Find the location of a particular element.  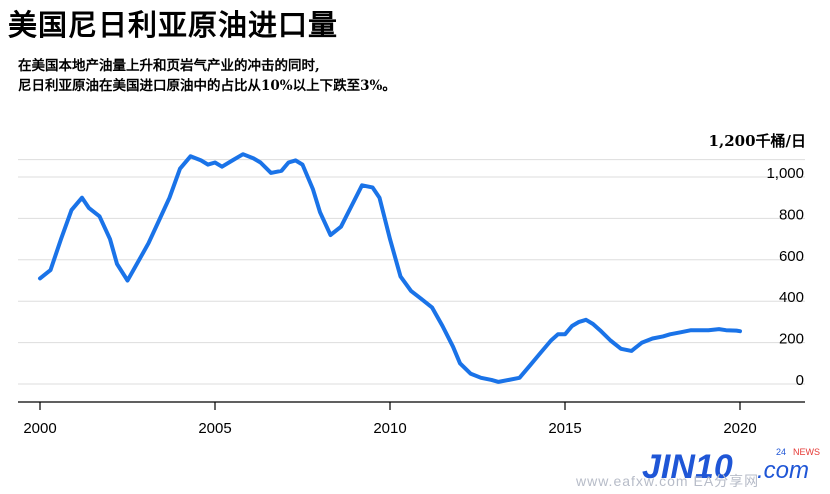

subtitle-line-1: 在美国本地产油量上升和页岩气产业的冲击的同时, is located at coordinates (169, 66).